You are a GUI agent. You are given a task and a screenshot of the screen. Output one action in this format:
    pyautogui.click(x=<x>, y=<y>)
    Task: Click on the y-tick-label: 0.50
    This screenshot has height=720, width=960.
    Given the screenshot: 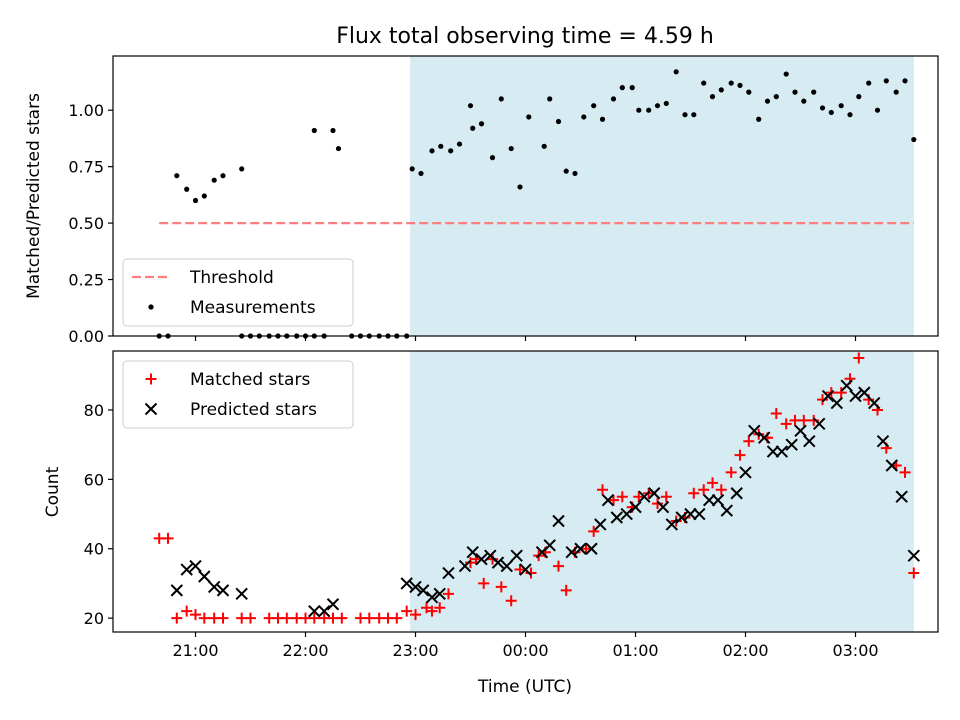 What is the action you would take?
    pyautogui.click(x=86, y=223)
    